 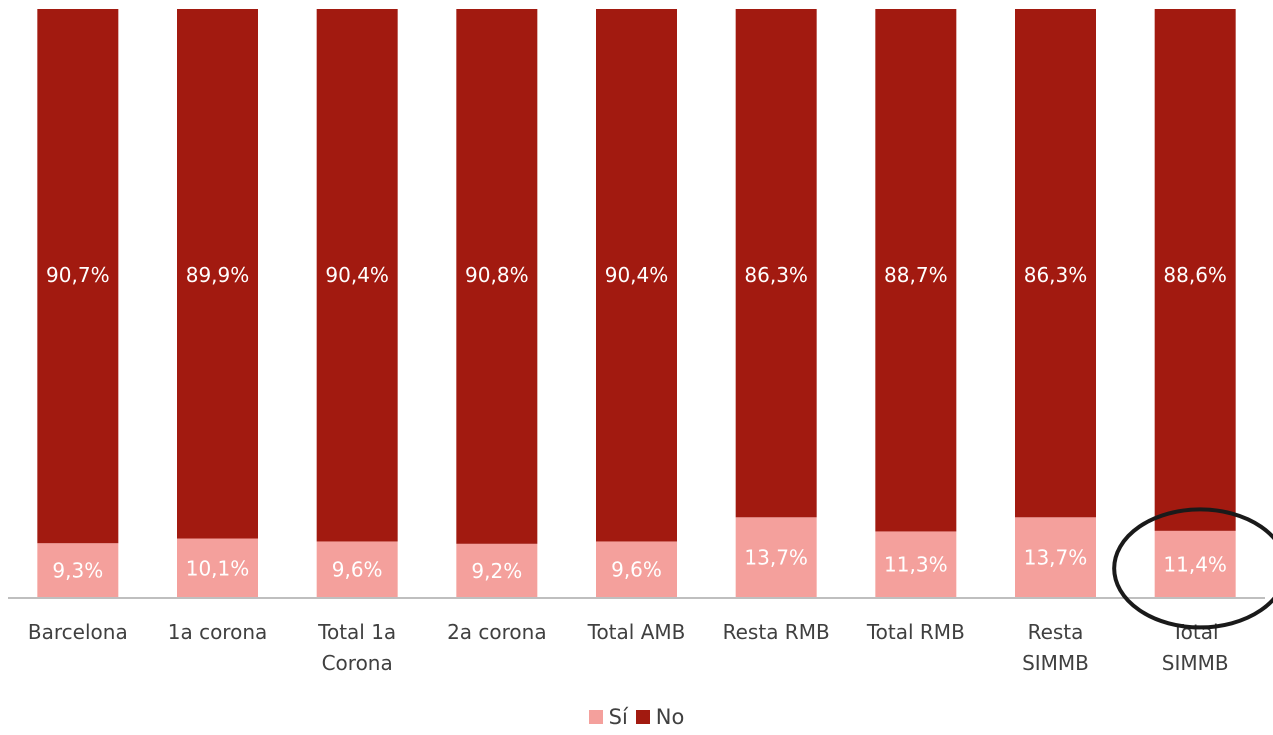 What do you see at coordinates (497, 632) in the screenshot?
I see `category-label: 2a corona` at bounding box center [497, 632].